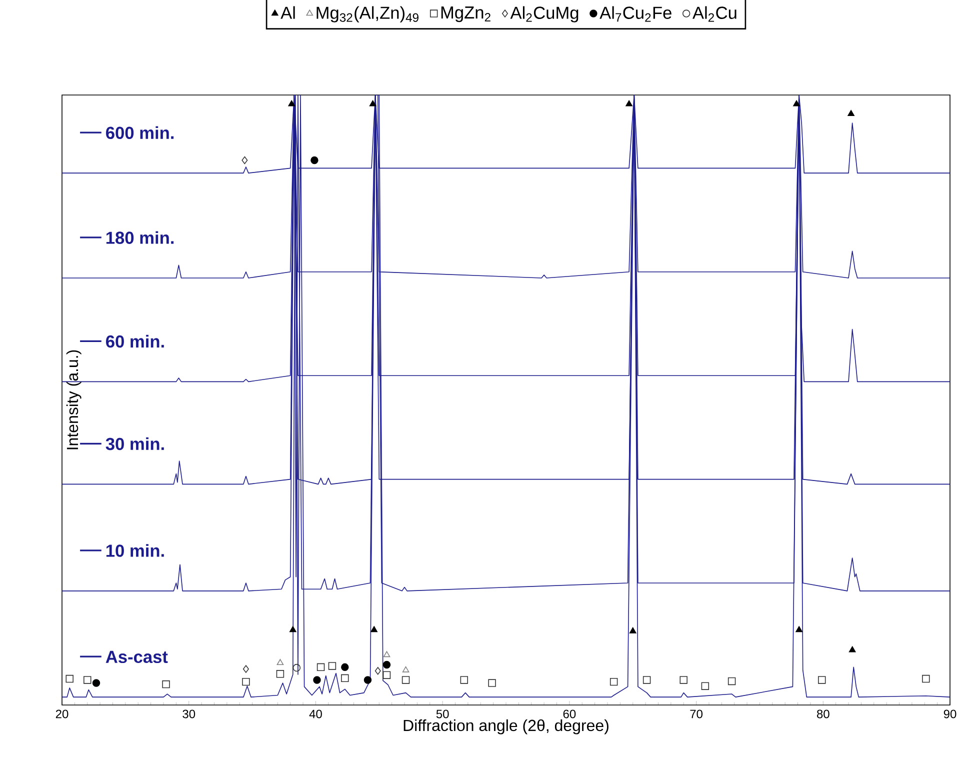 Image resolution: width=962 pixels, height=763 pixels. What do you see at coordinates (287, 12) in the screenshot?
I see `legend-label: Al` at bounding box center [287, 12].